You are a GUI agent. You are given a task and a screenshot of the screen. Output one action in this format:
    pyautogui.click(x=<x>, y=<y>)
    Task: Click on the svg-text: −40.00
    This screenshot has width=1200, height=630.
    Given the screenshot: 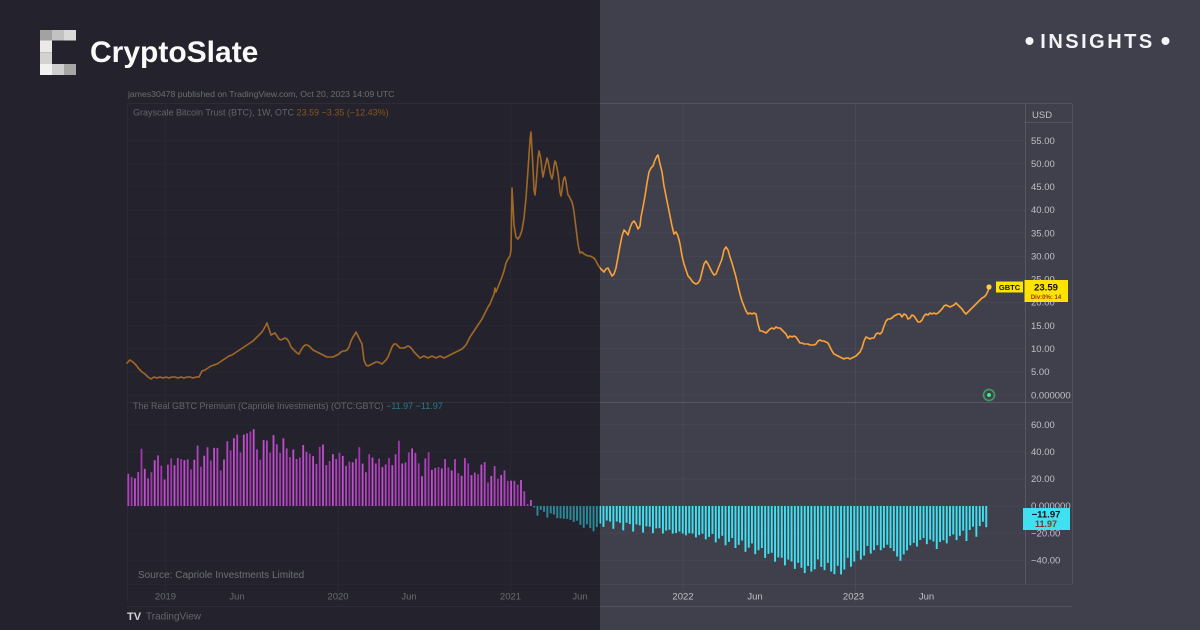 What is the action you would take?
    pyautogui.click(x=1045, y=561)
    